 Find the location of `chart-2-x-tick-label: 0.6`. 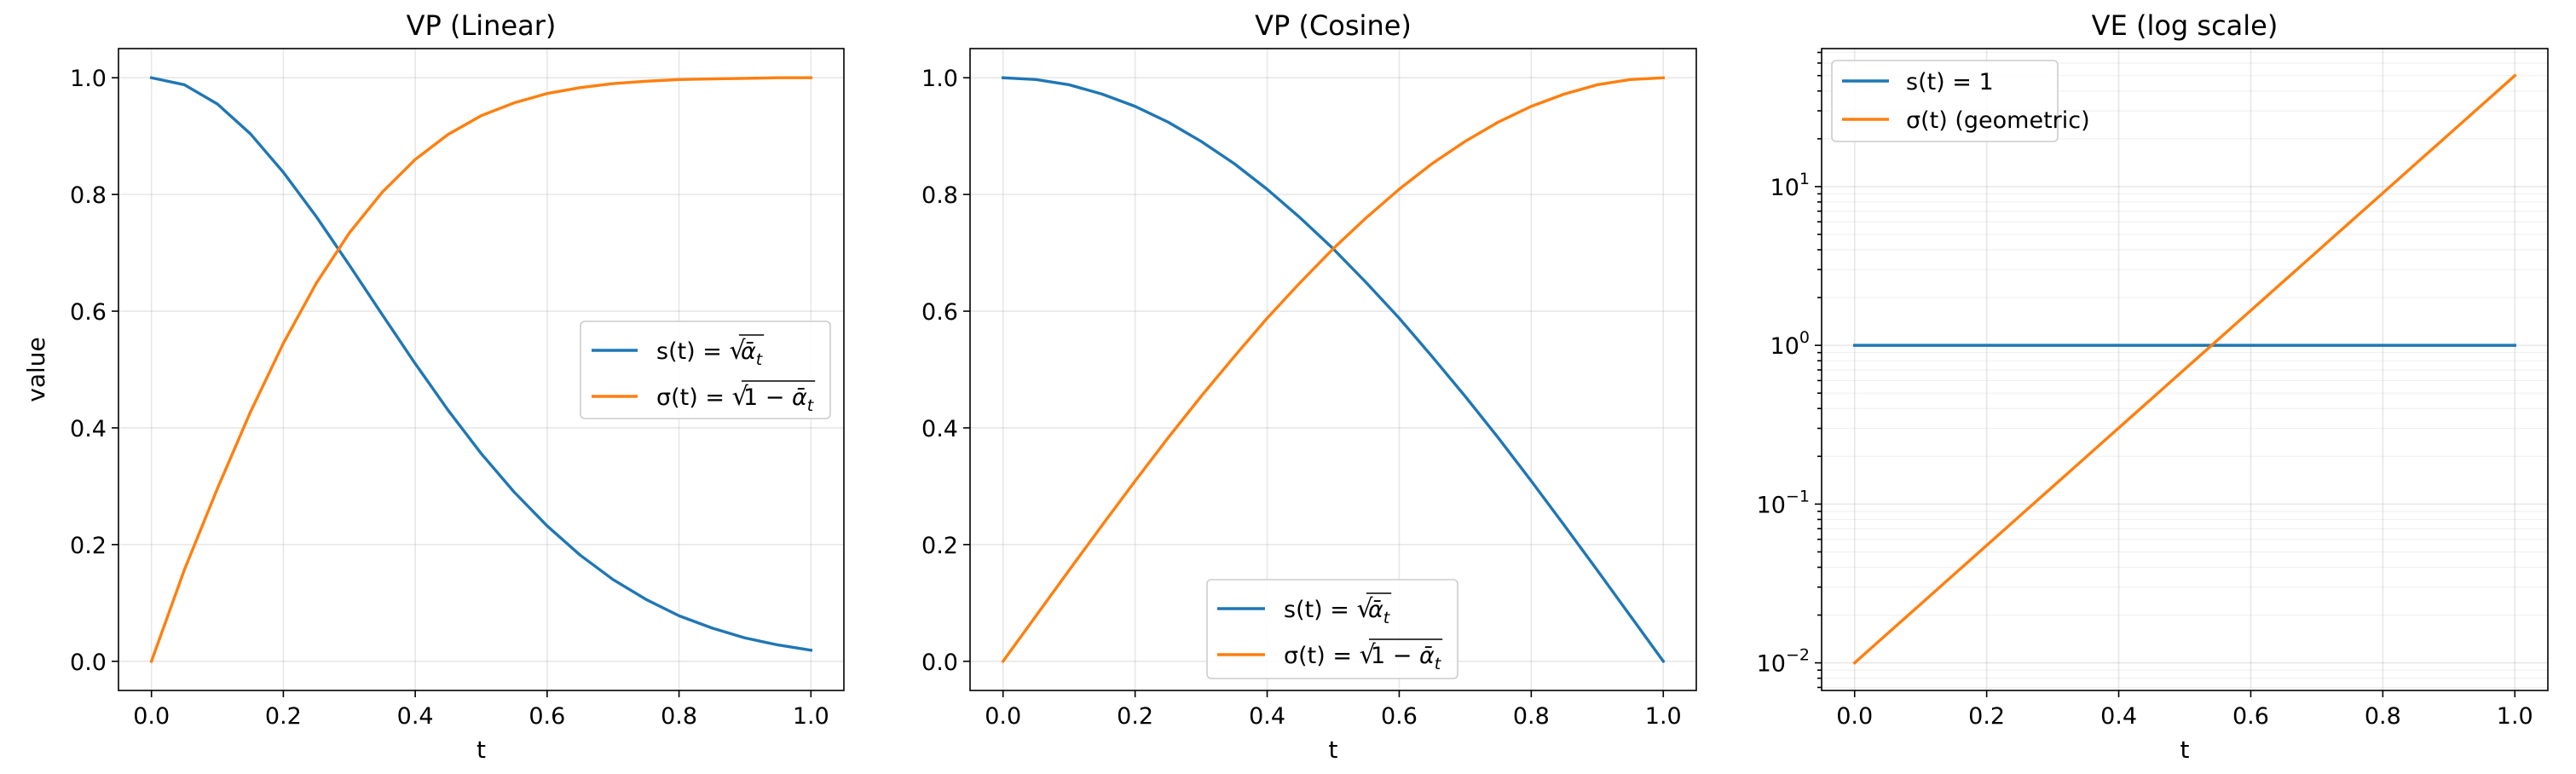

chart-2-x-tick-label: 0.6 is located at coordinates (1399, 716).